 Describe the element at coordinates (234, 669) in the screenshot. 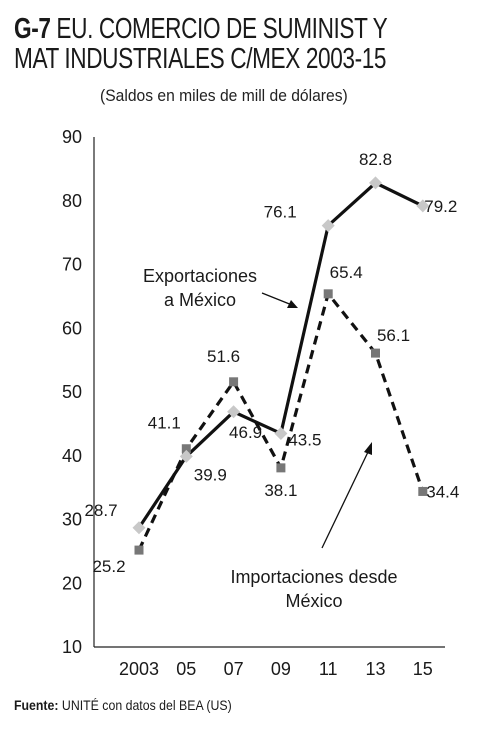

I see `x-tick-label: 07` at that location.